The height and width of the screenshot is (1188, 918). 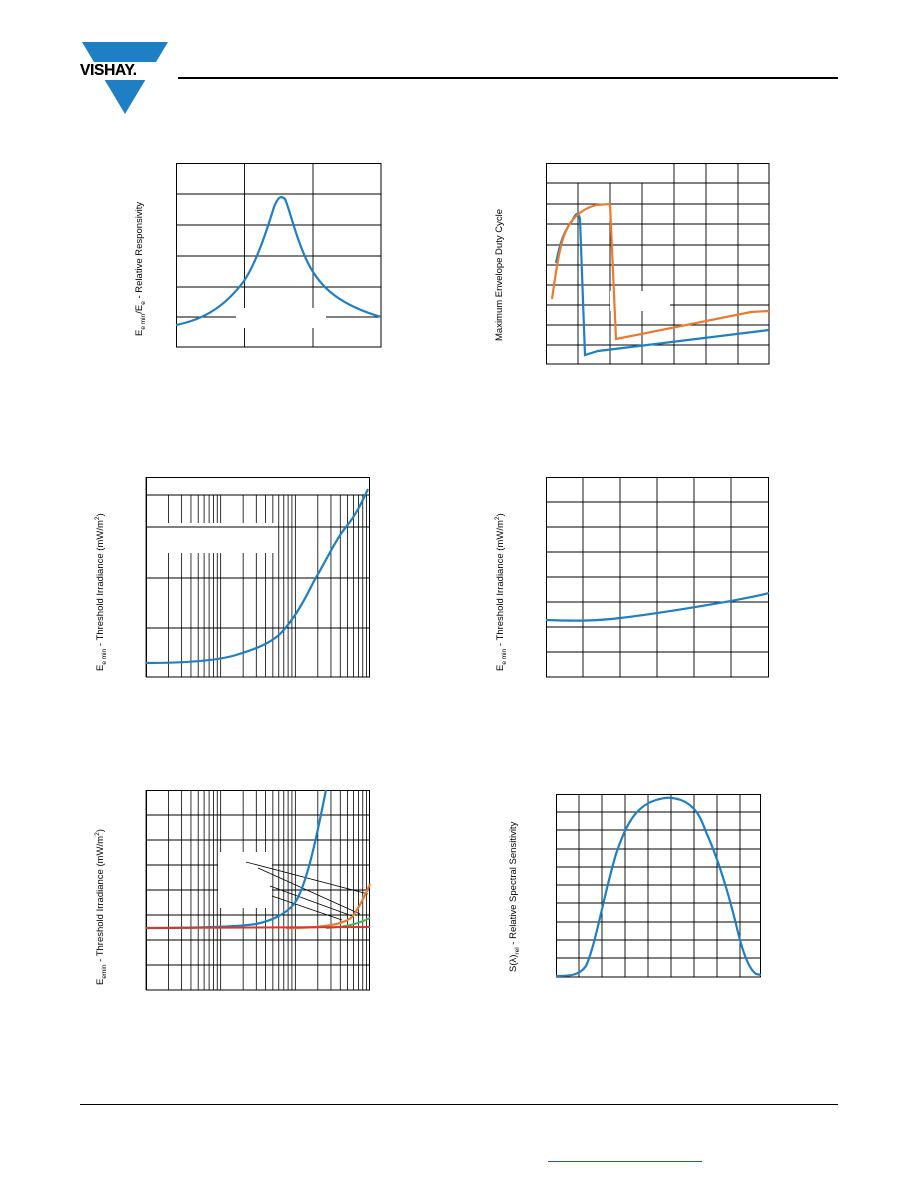 I want to click on chart2-orange-curve, so click(x=660, y=271).